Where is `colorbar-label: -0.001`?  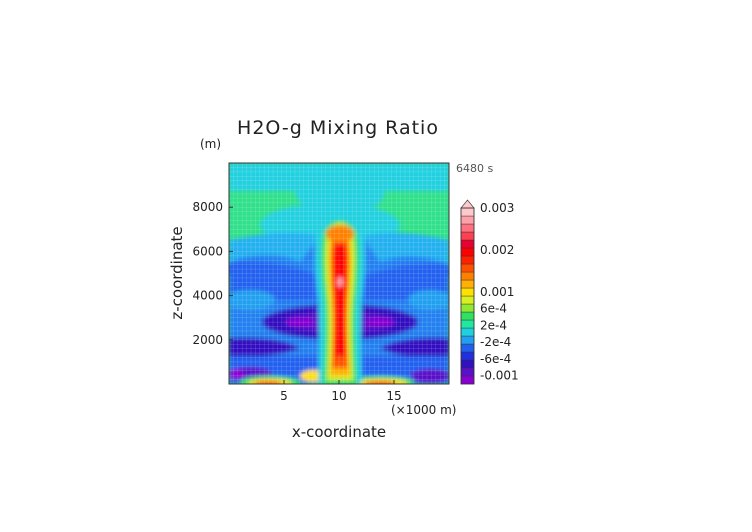 colorbar-label: -0.001 is located at coordinates (499, 376).